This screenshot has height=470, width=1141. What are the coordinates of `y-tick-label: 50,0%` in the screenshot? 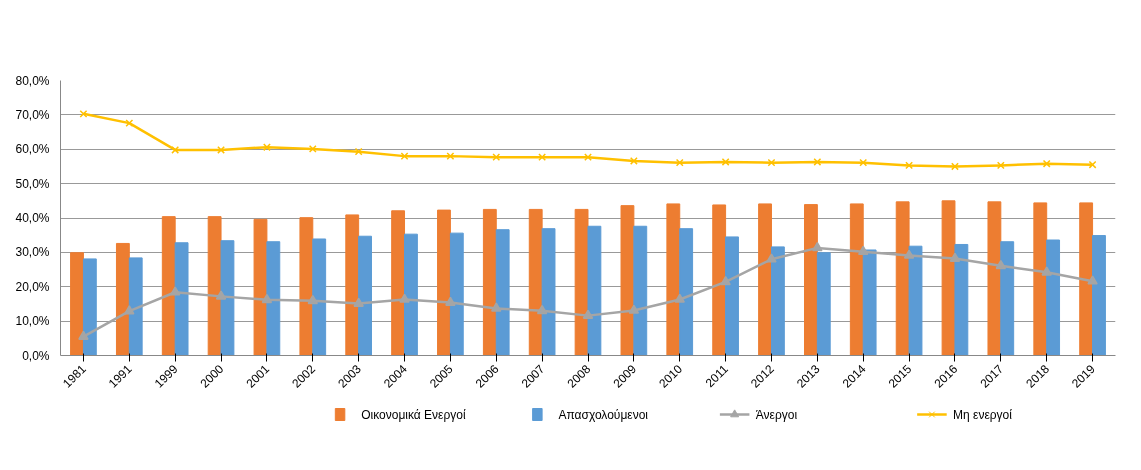 It's located at (32, 183).